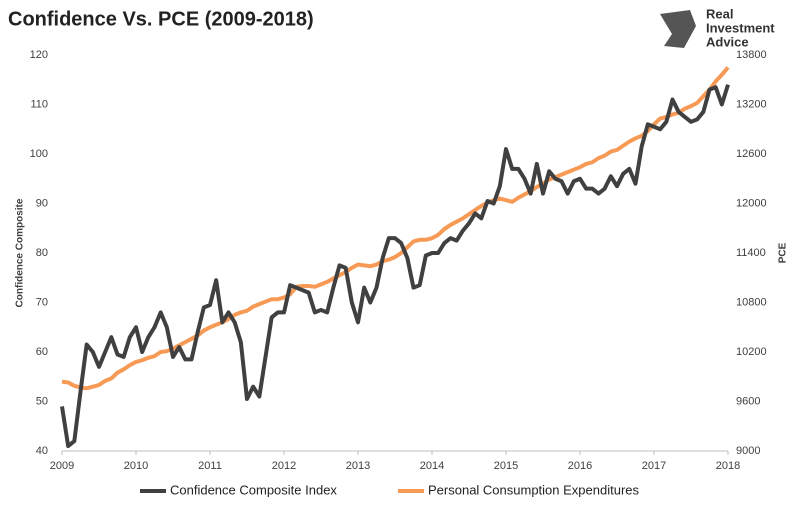 This screenshot has height=519, width=806. I want to click on x-tick-label: 2014, so click(432, 466).